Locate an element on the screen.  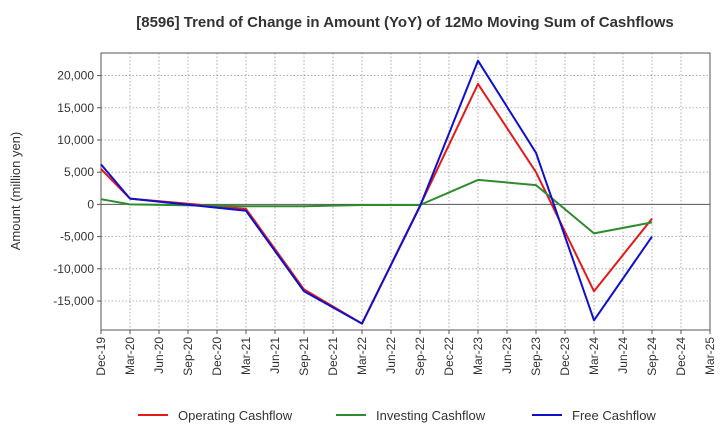
x-tick-label: Dec-24 is located at coordinates (681, 356).